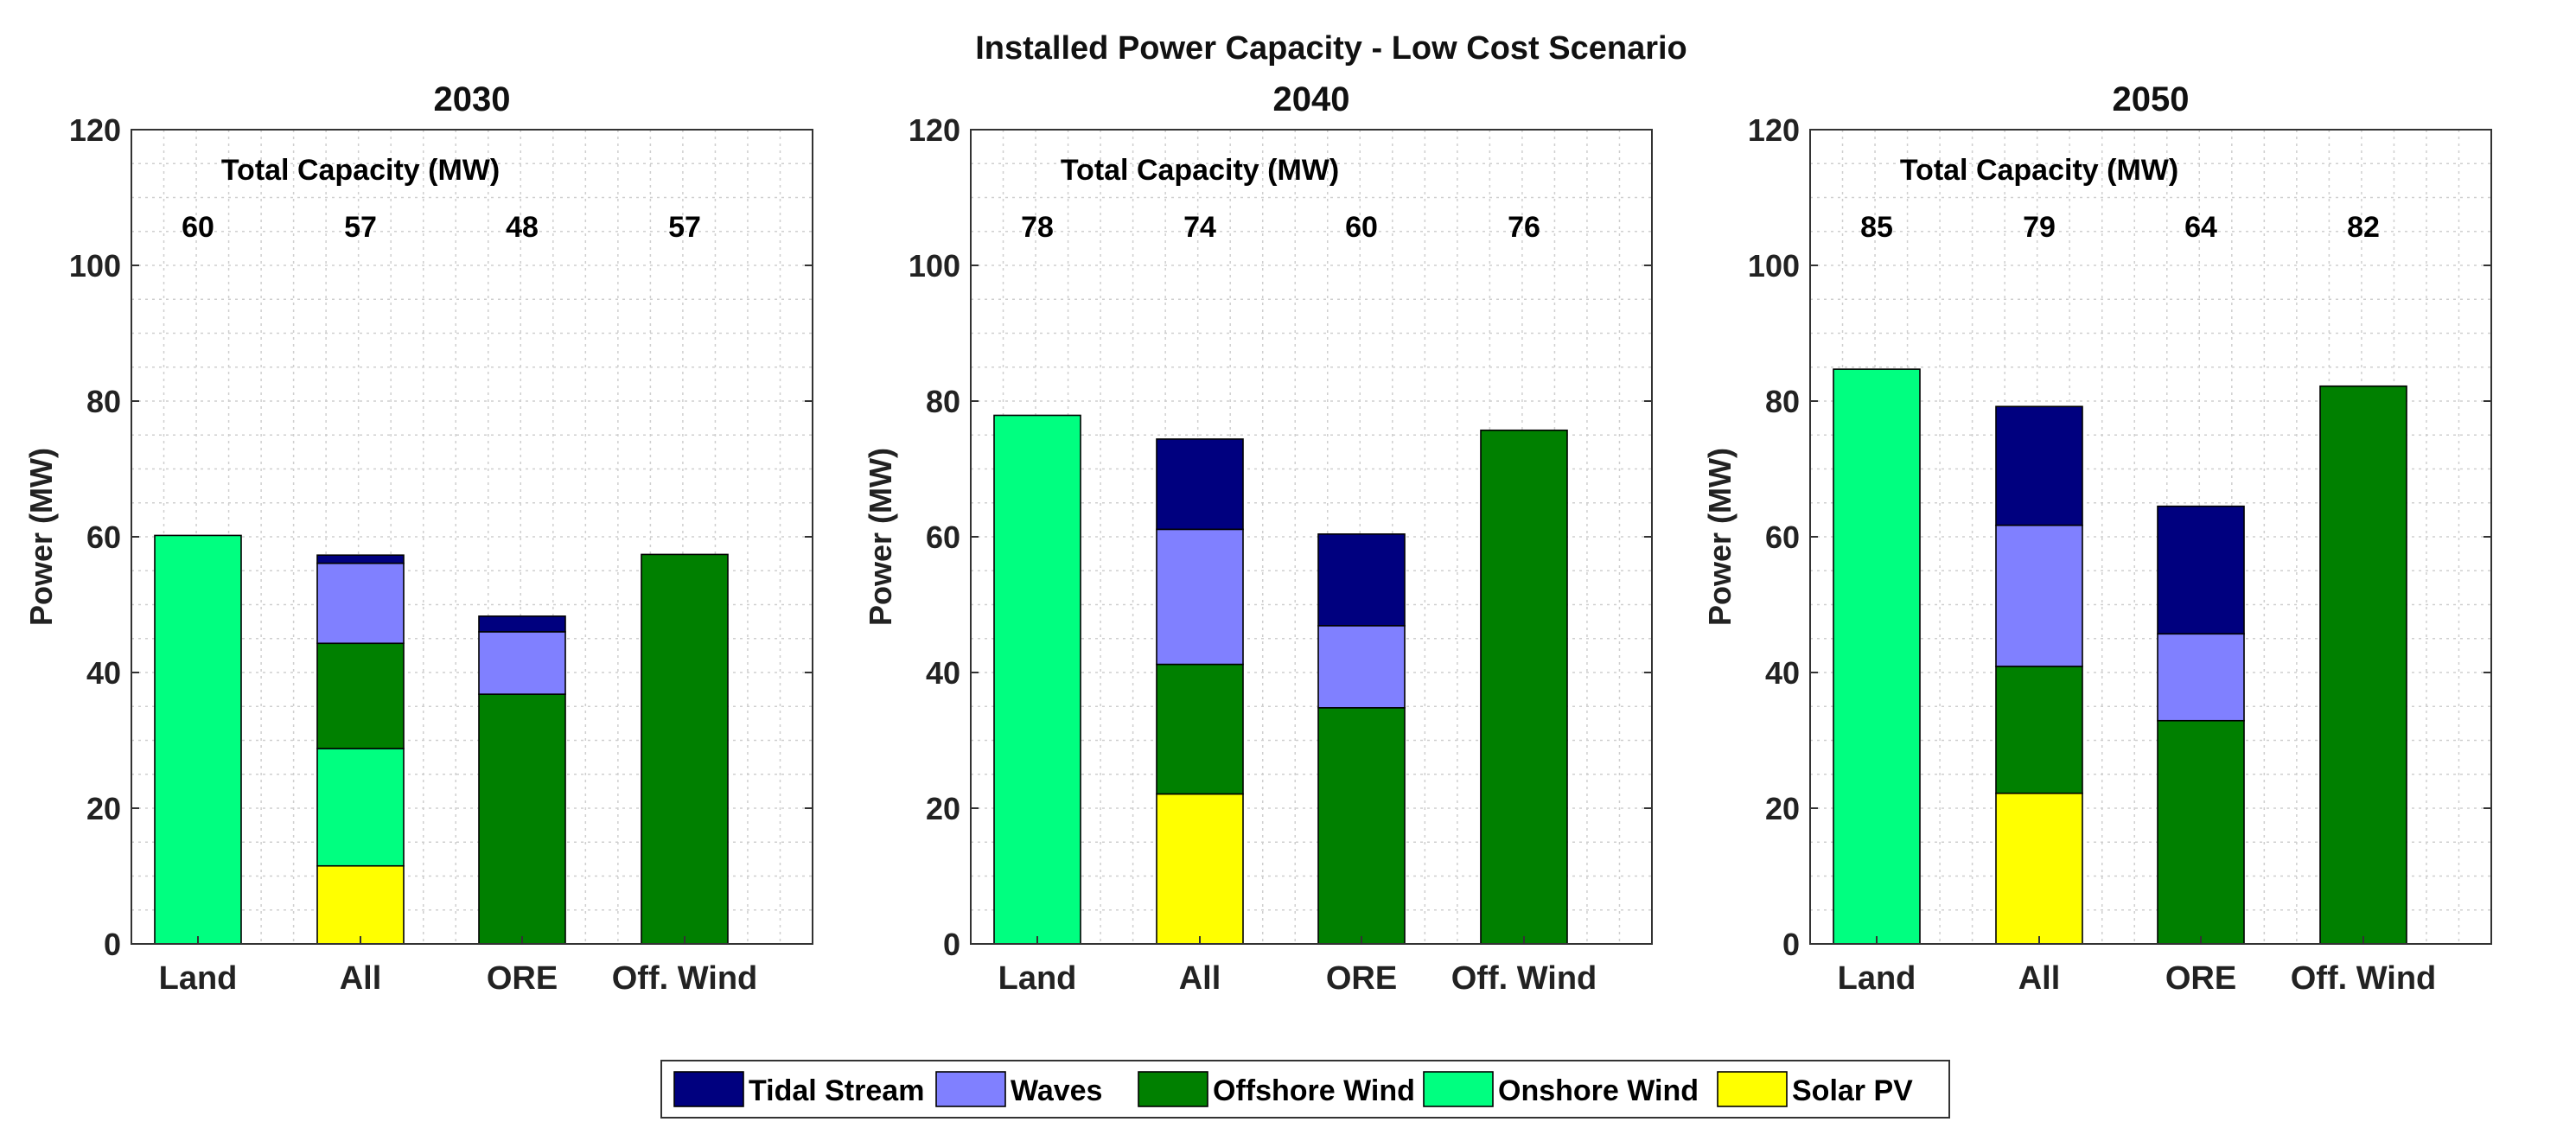  Describe the element at coordinates (2039, 730) in the screenshot. I see `bar-2050-all-offshore-wind` at that location.